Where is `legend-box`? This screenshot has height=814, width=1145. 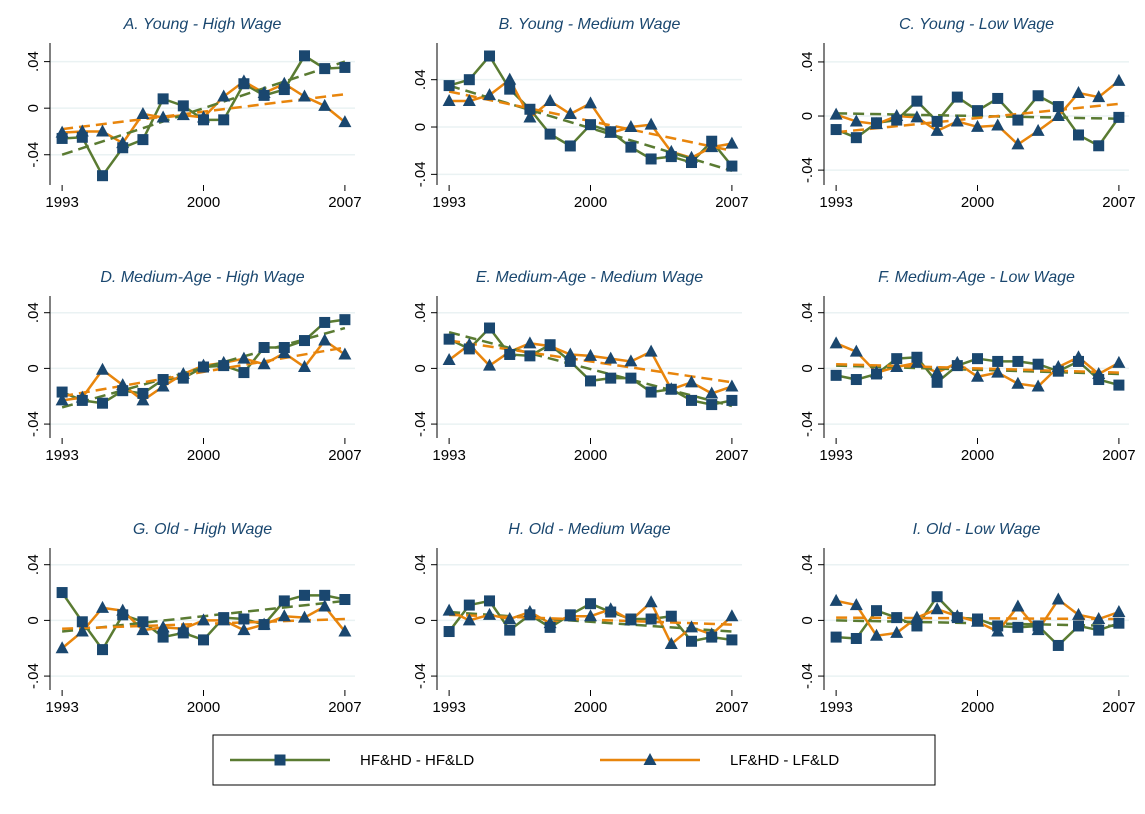 legend-box is located at coordinates (574, 760).